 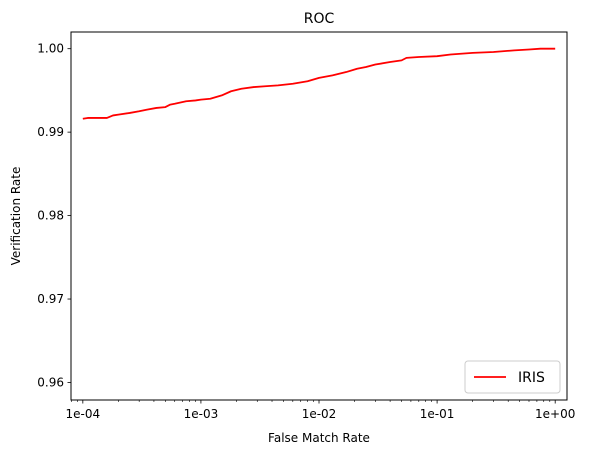 I want to click on series-layer, so click(x=319, y=83).